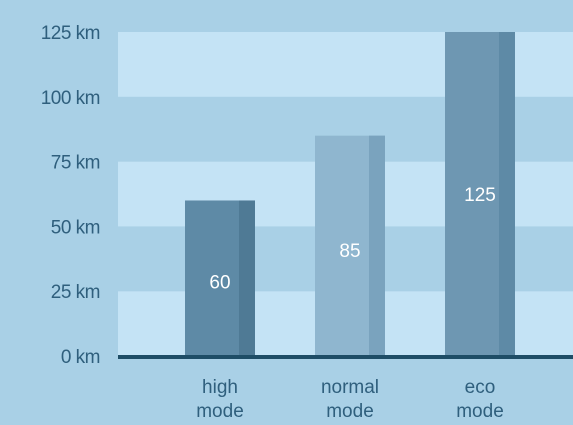  I want to click on bar-group: 85, so click(350, 245).